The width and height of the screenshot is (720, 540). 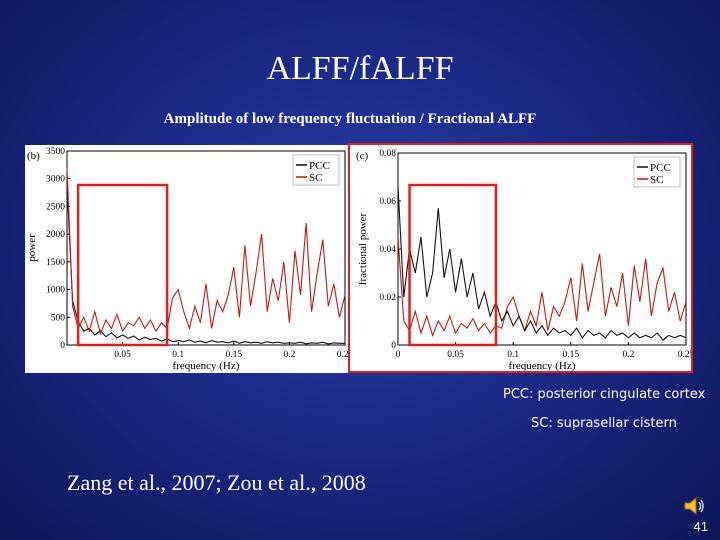 What do you see at coordinates (387, 154) in the screenshot?
I see `y-tick-label: 0.08` at bounding box center [387, 154].